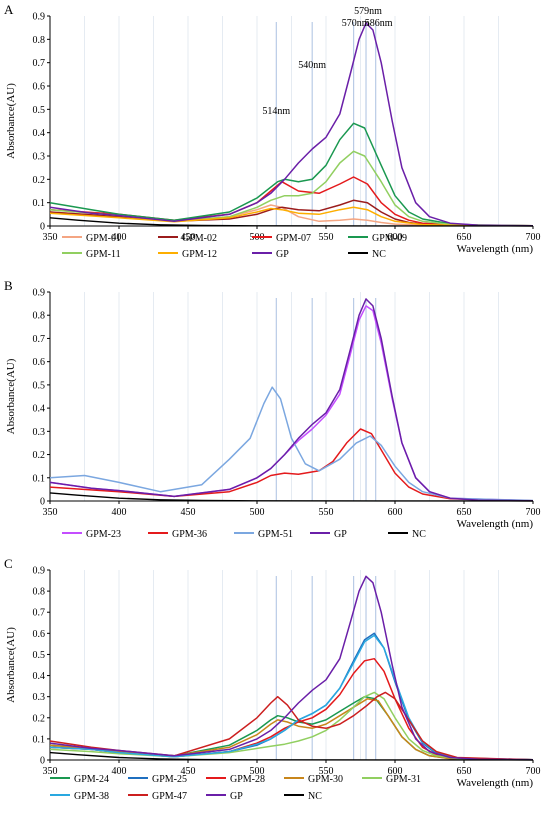 The height and width of the screenshot is (825, 550). I want to click on x-axis-title: Wavelength (nm), so click(495, 249).